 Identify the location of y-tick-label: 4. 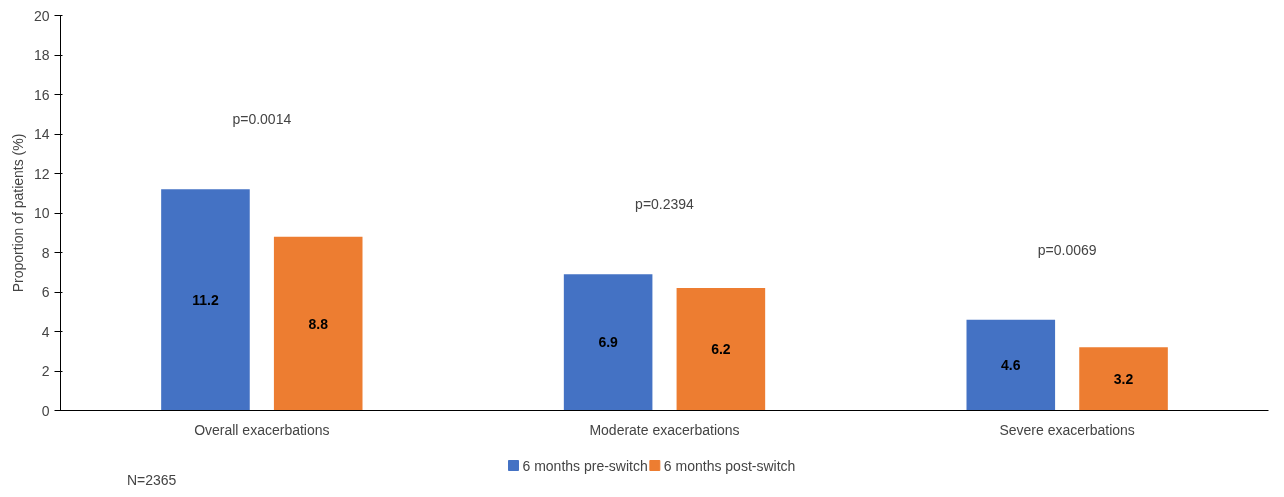
(45, 331).